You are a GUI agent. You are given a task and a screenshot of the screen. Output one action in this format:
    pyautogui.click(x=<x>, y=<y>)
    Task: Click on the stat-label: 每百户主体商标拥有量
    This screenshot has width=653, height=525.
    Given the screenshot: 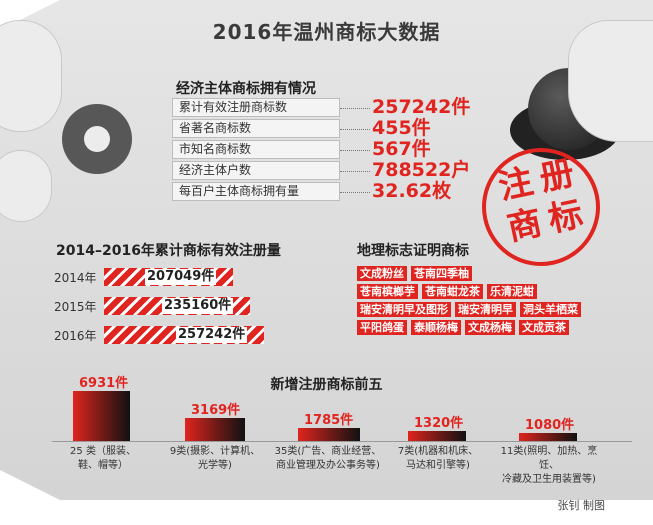 What is the action you would take?
    pyautogui.click(x=256, y=191)
    